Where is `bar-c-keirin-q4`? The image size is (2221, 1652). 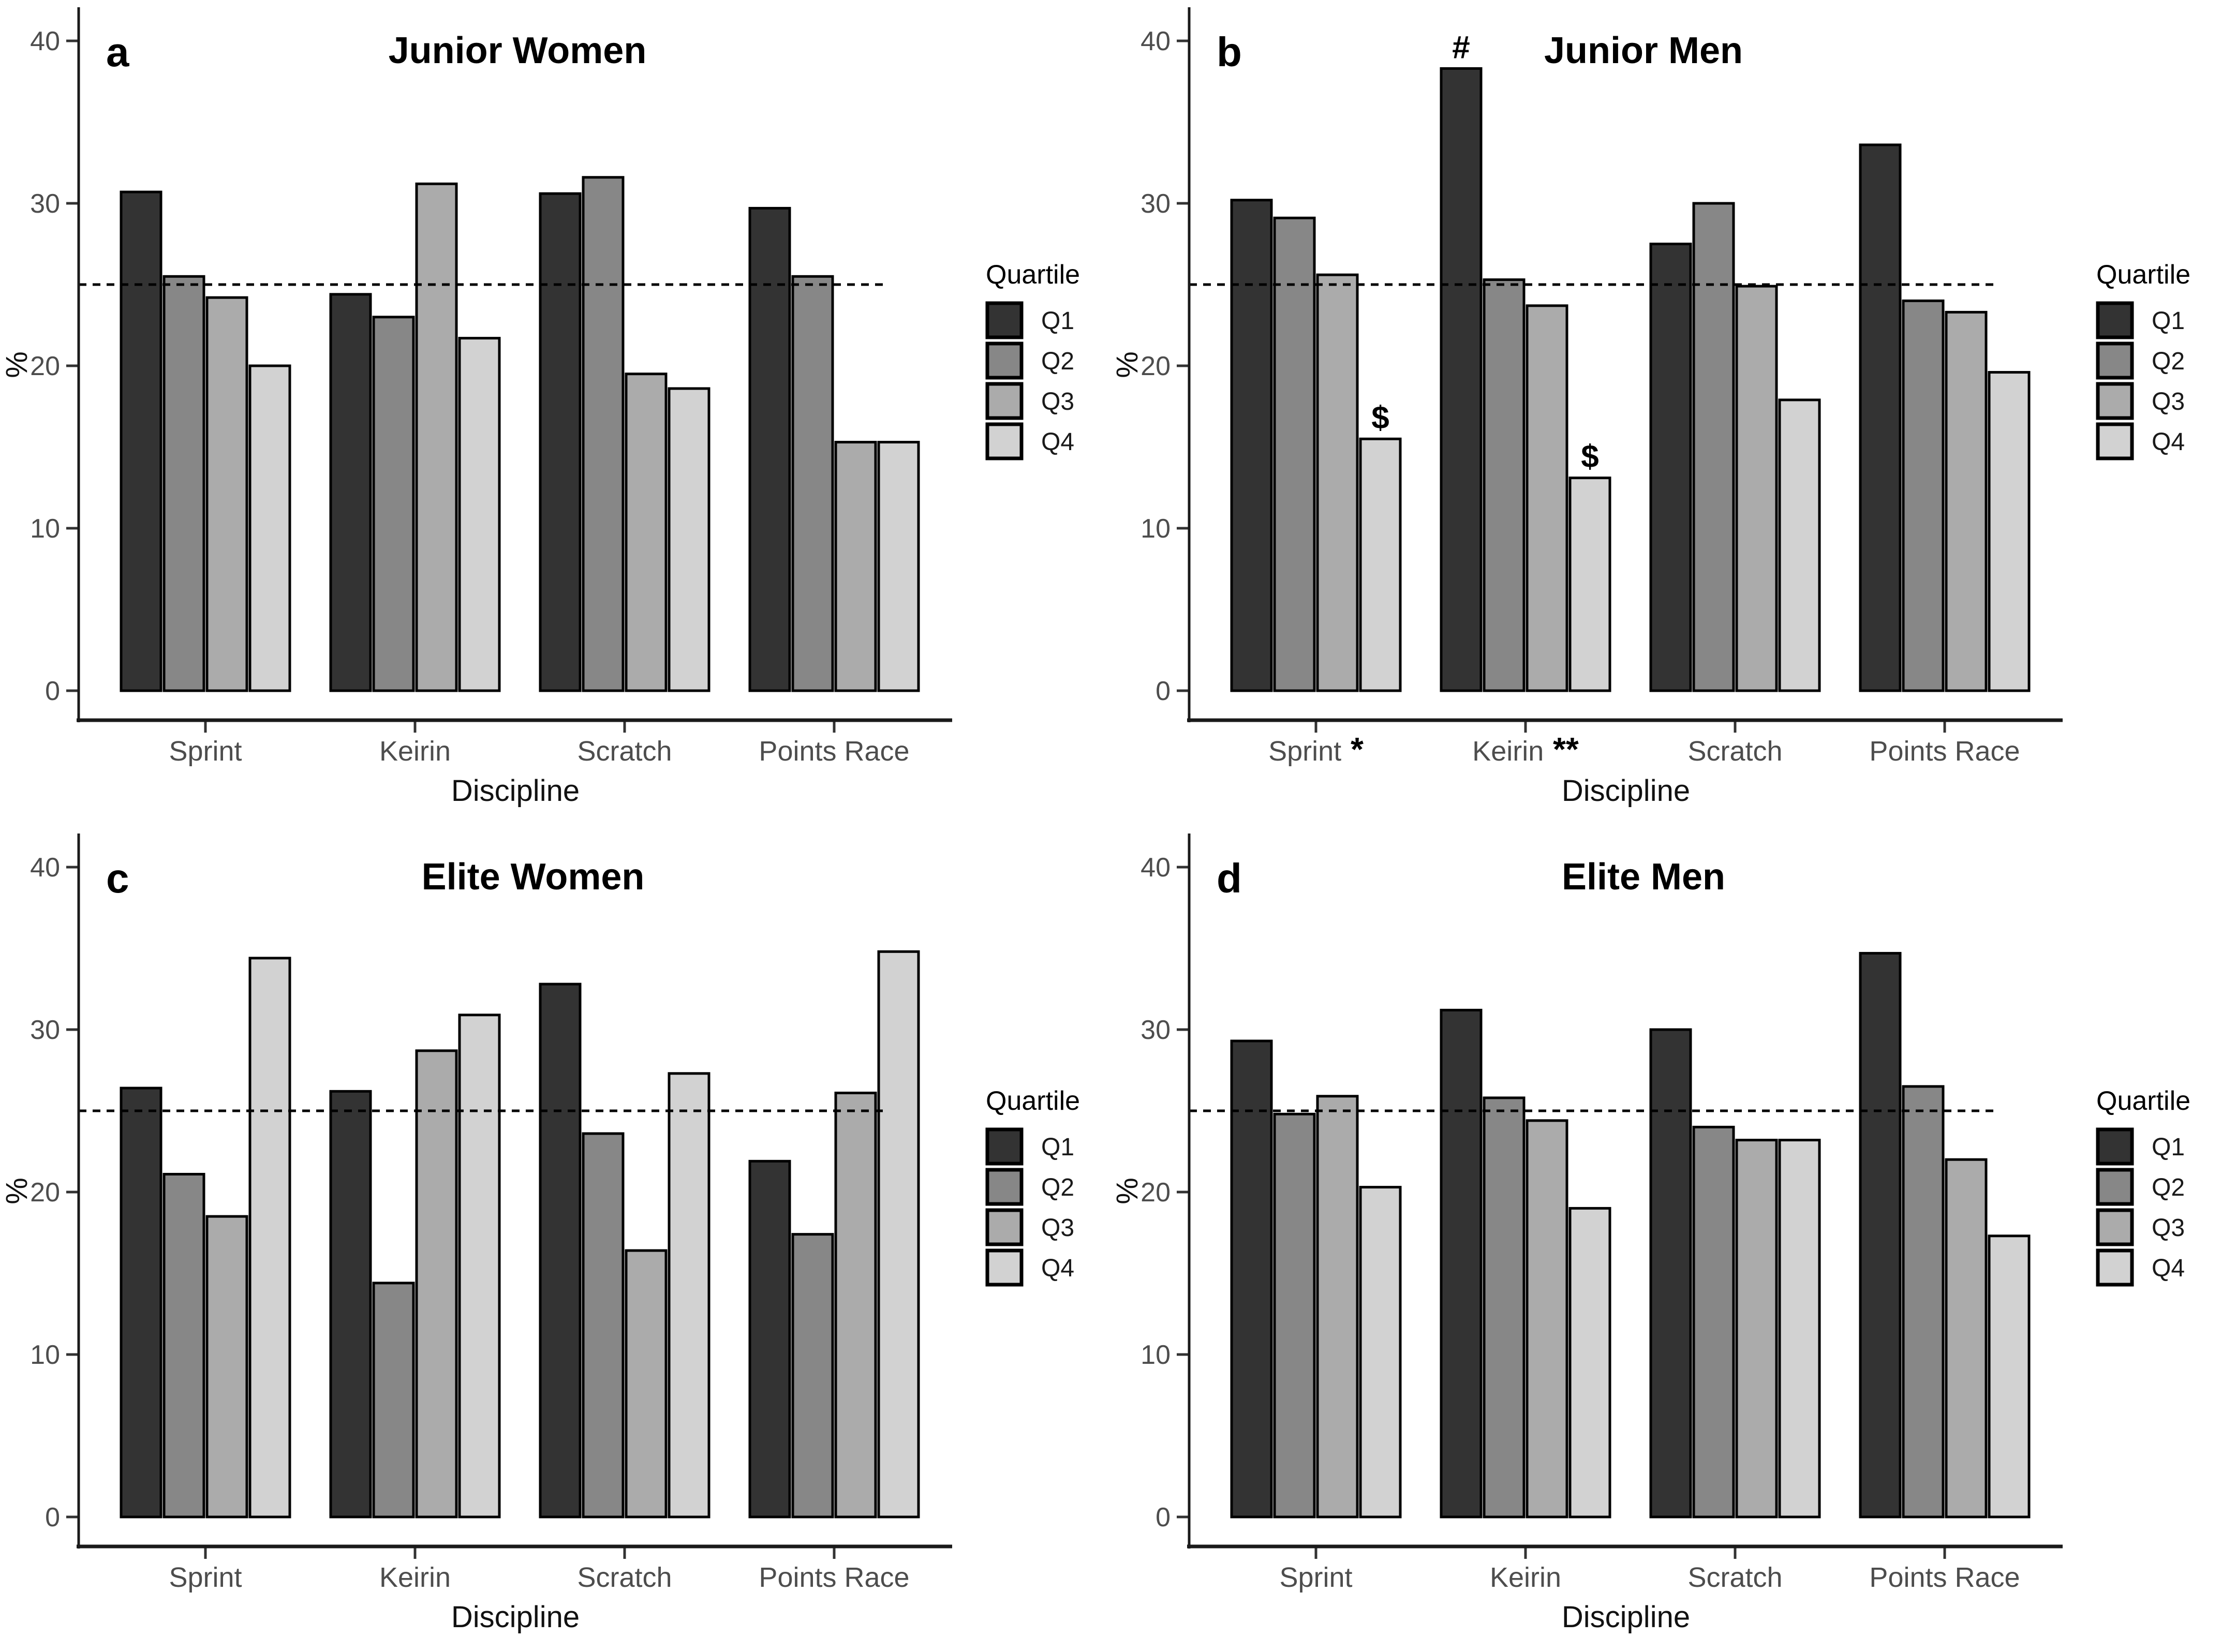
bar-c-keirin-q4 is located at coordinates (480, 1267).